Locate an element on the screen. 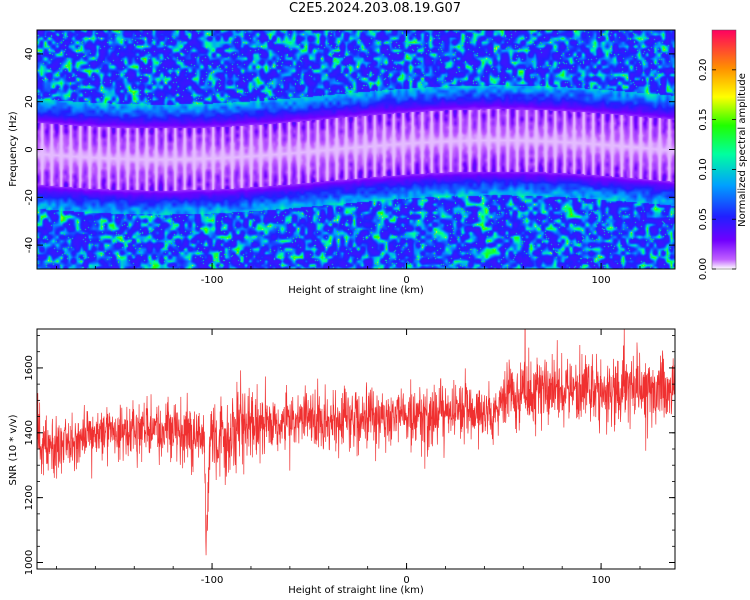 The image size is (750, 600). spectrogram-x-tick-label: 0 is located at coordinates (406, 280).